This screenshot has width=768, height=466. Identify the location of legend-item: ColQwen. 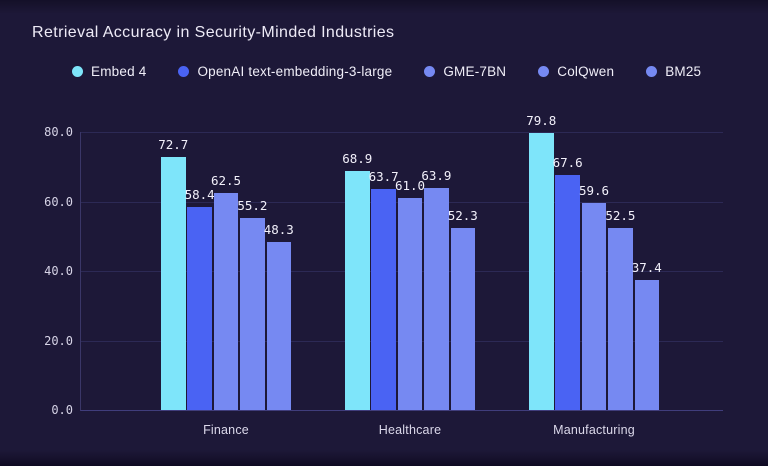
(576, 71).